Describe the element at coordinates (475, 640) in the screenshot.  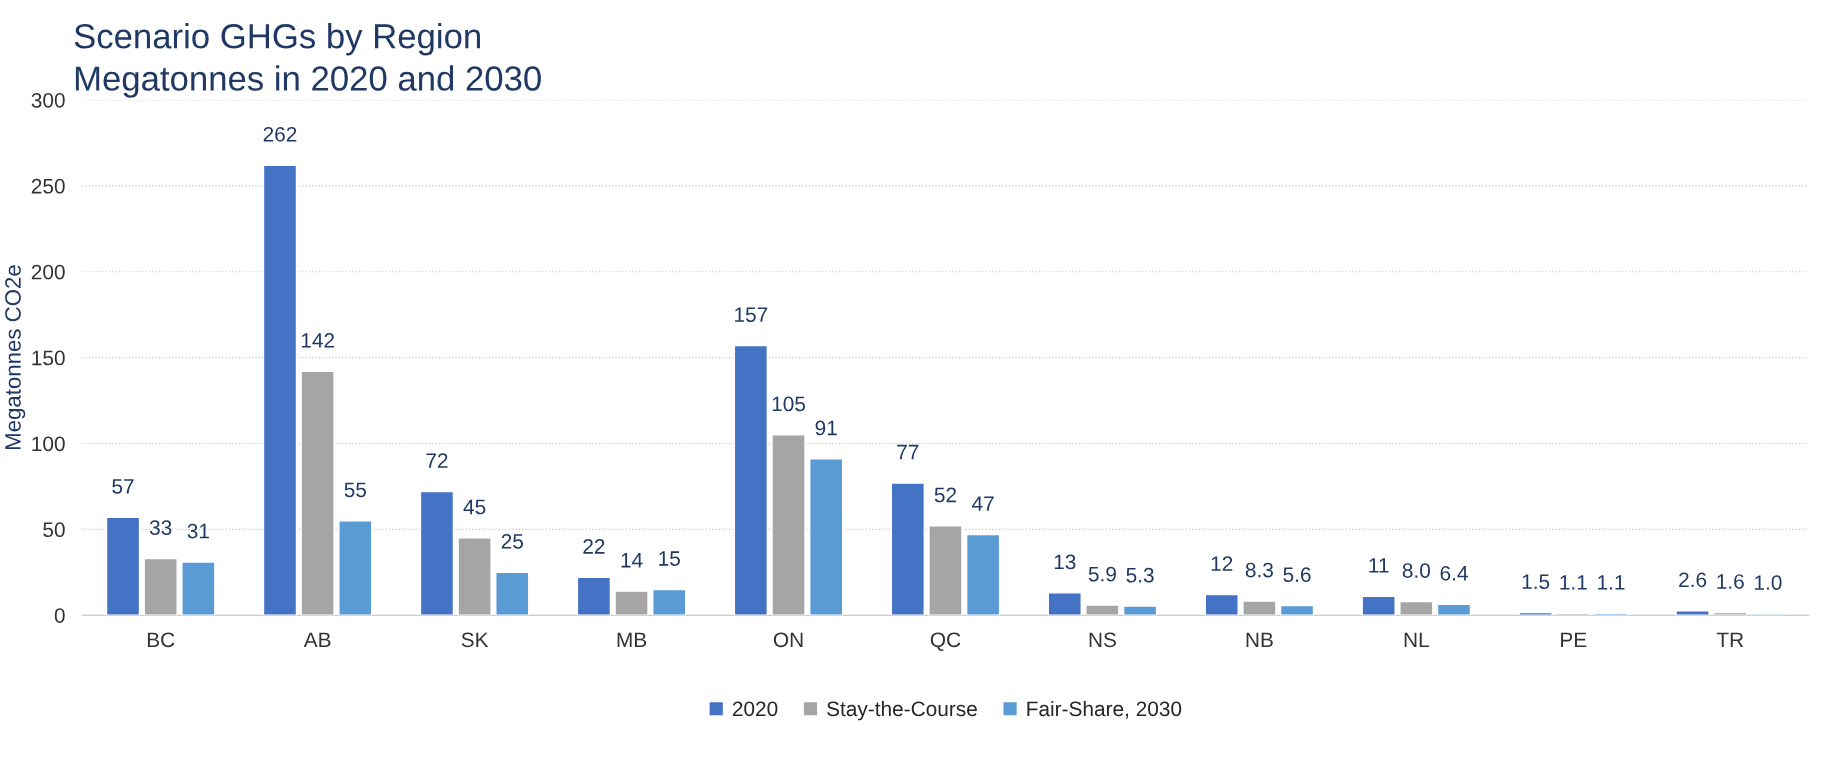
I see `x-tick-label: SK` at that location.